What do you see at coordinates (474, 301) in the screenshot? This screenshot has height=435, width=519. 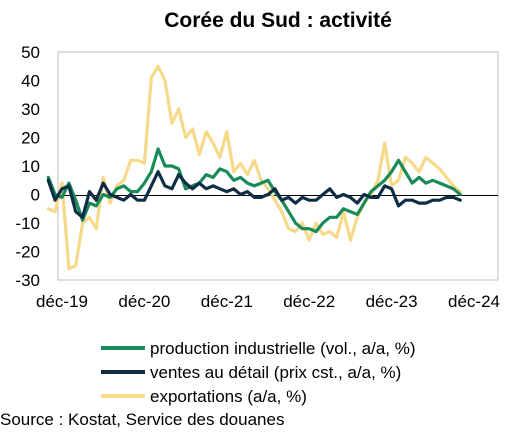 I see `x-tick-label: déc-24` at bounding box center [474, 301].